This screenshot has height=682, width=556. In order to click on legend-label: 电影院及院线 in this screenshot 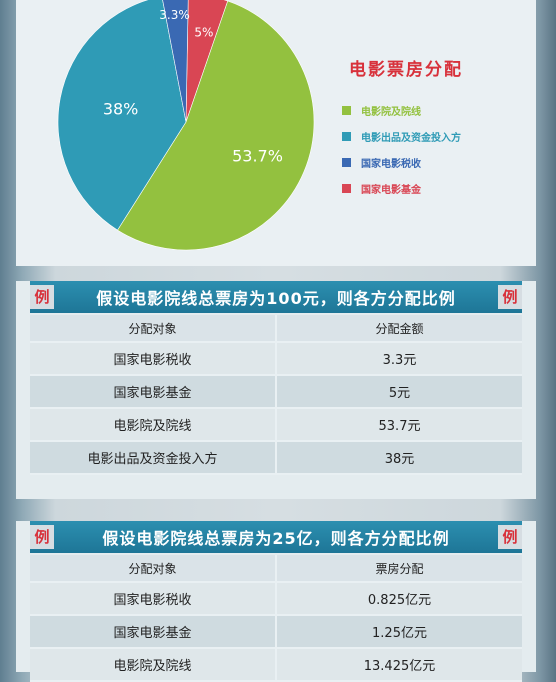, I will do `click(391, 112)`.